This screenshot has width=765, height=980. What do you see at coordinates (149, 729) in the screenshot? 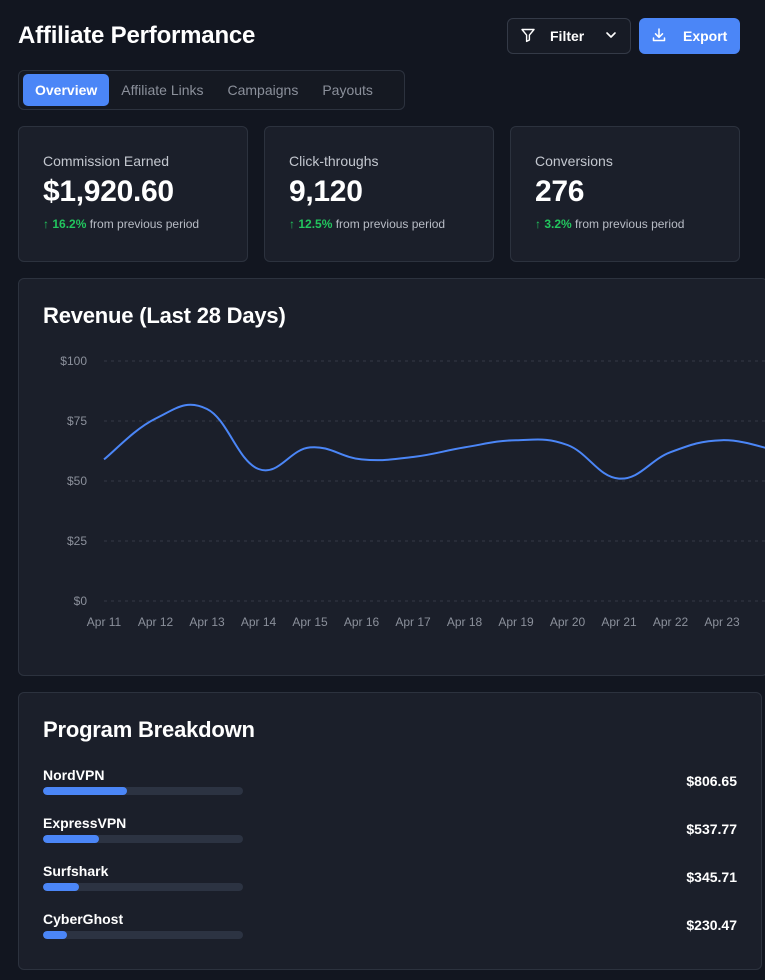
I see `program-breakdown-title: Program Breakdown` at bounding box center [149, 729].